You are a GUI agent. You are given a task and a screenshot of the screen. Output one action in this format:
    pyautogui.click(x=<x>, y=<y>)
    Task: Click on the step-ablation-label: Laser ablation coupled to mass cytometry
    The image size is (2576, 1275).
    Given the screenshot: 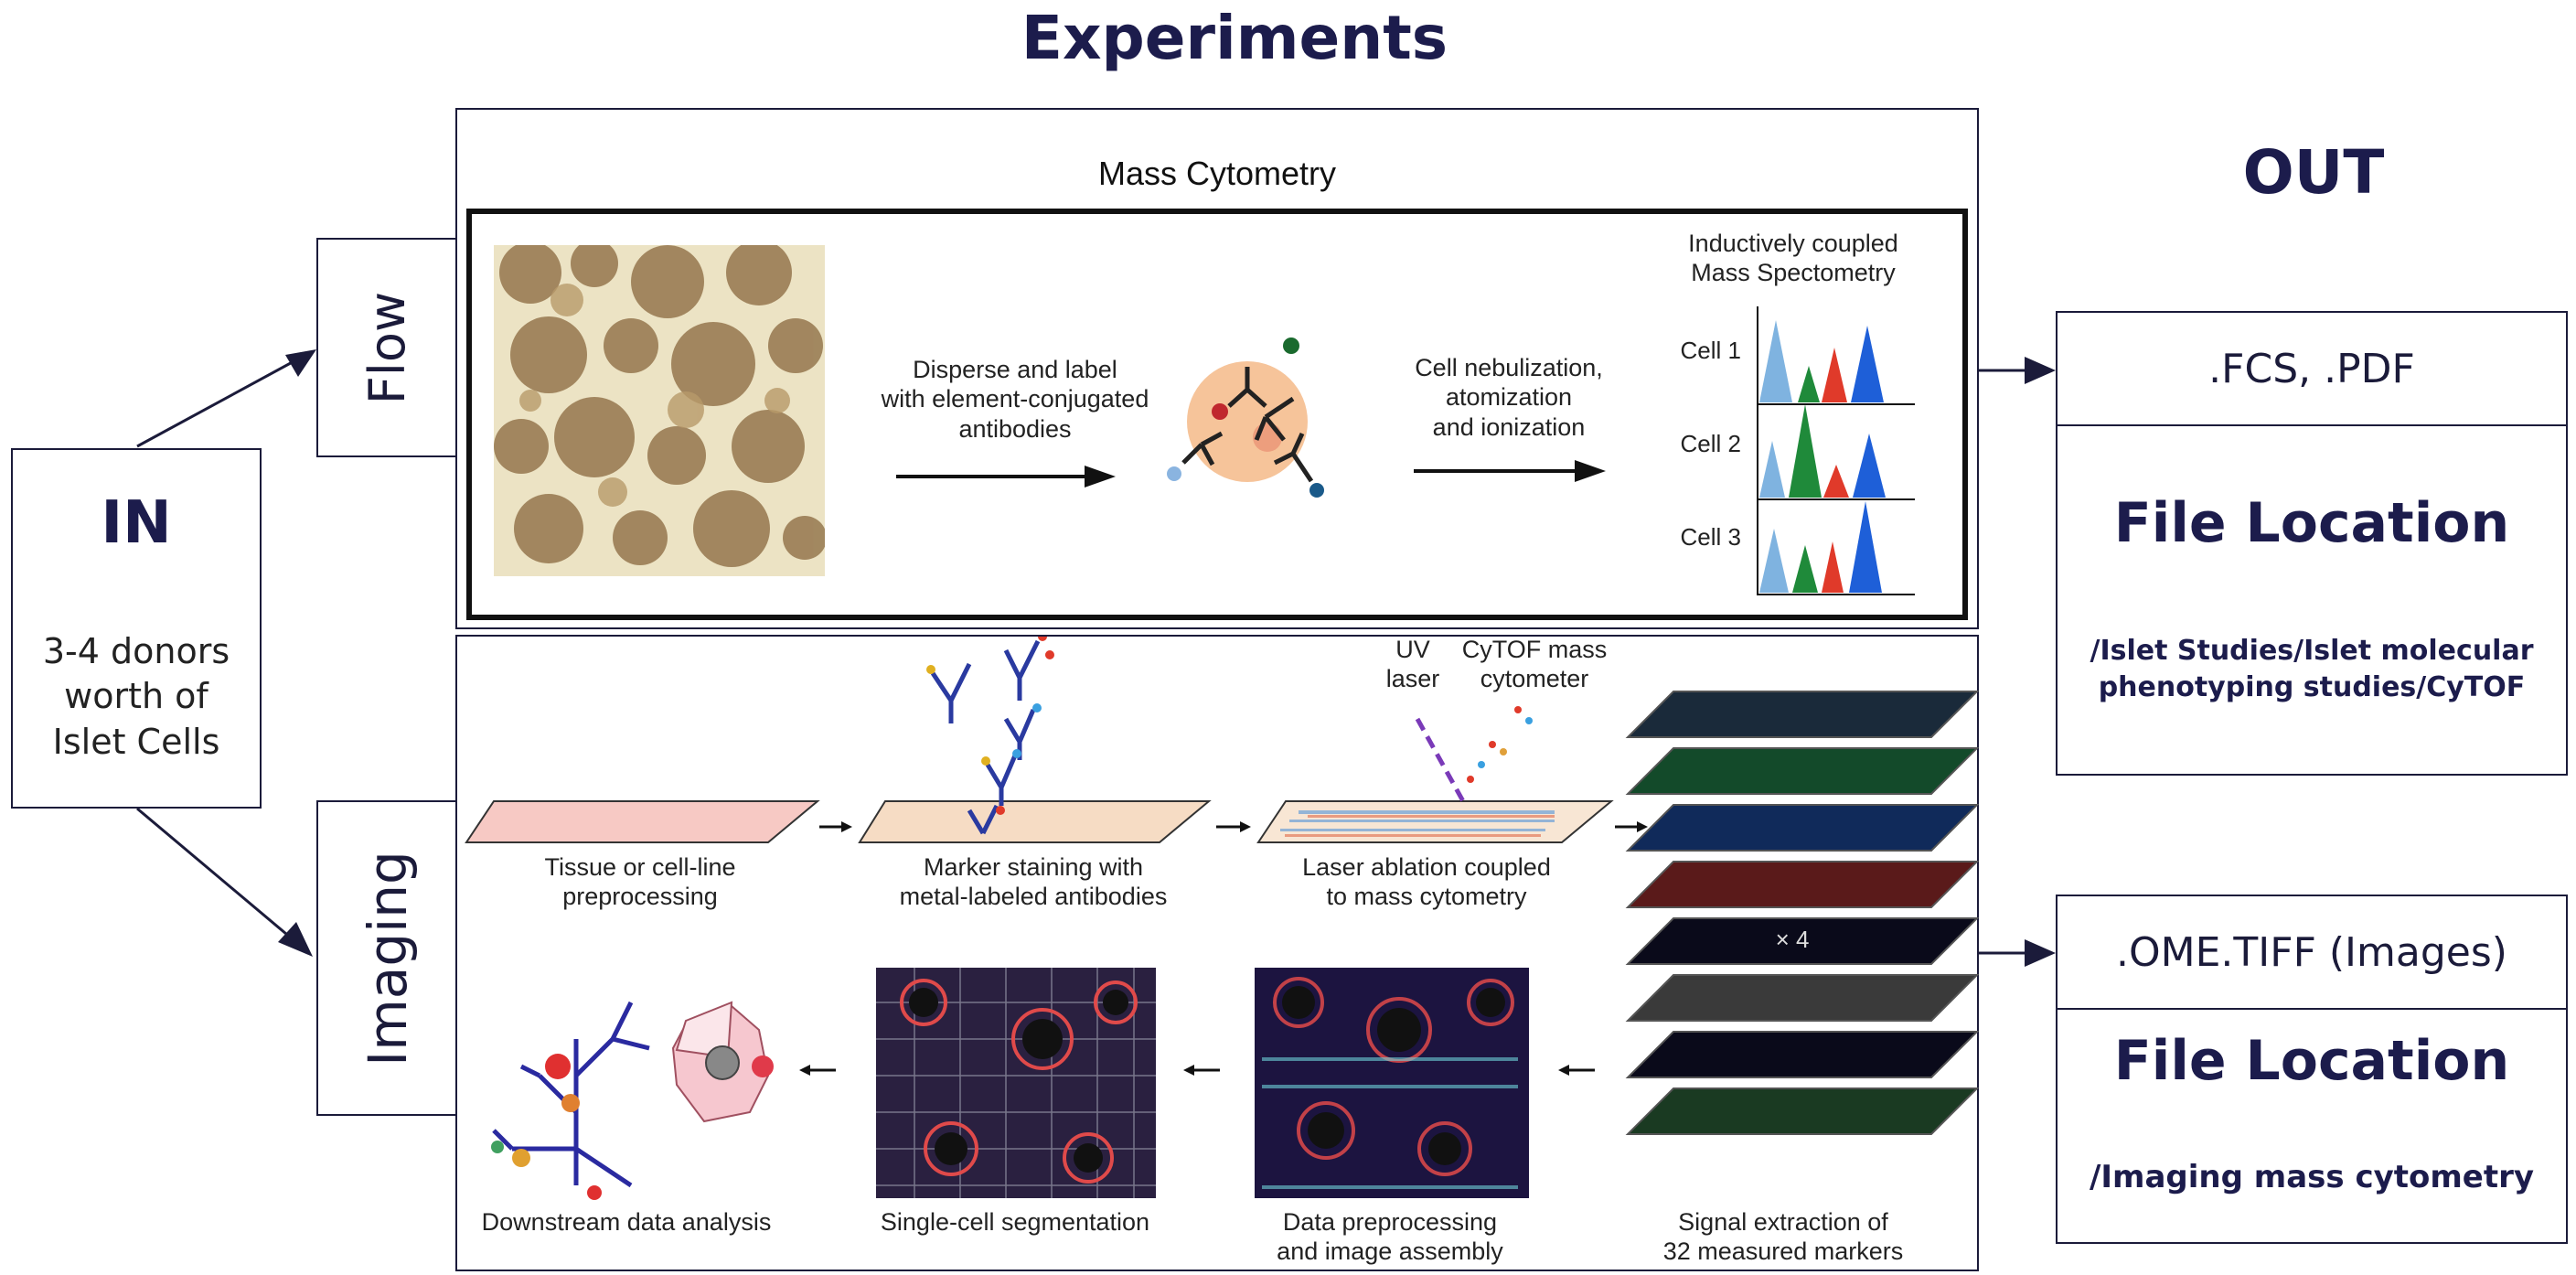 What is the action you would take?
    pyautogui.click(x=1426, y=882)
    